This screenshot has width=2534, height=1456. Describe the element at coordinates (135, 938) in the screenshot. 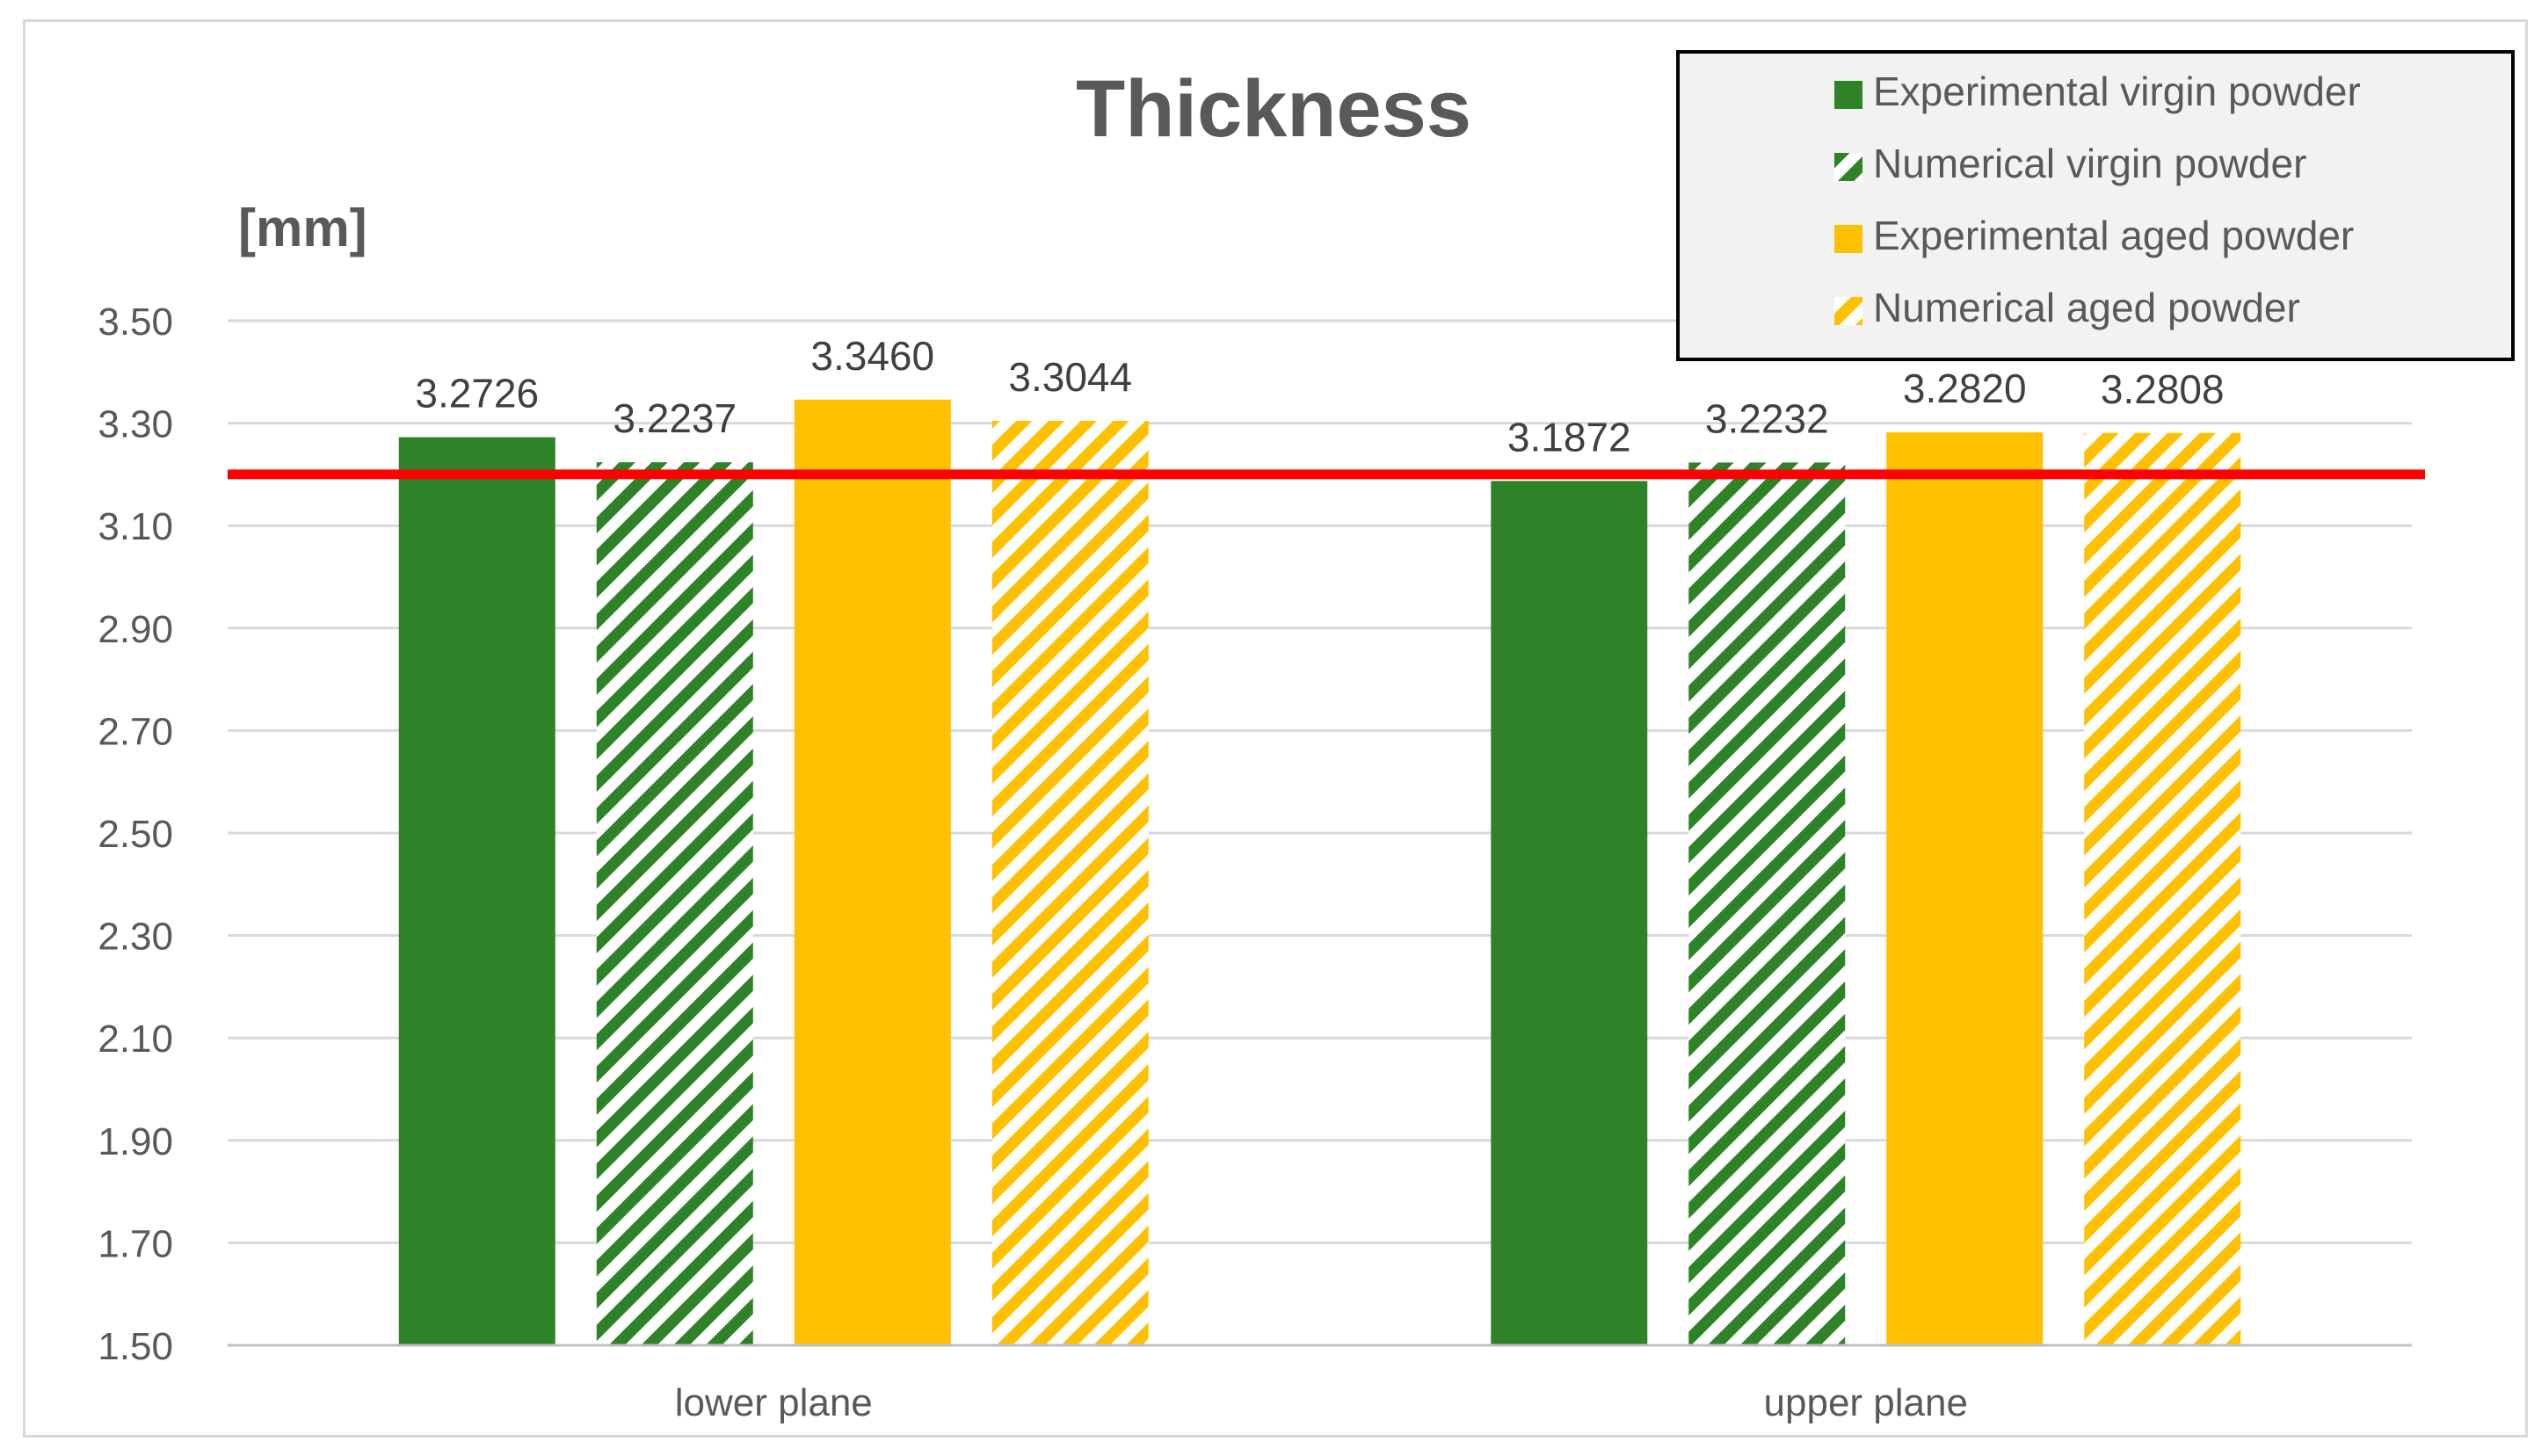

I see `y-tick-label: 2.30` at that location.